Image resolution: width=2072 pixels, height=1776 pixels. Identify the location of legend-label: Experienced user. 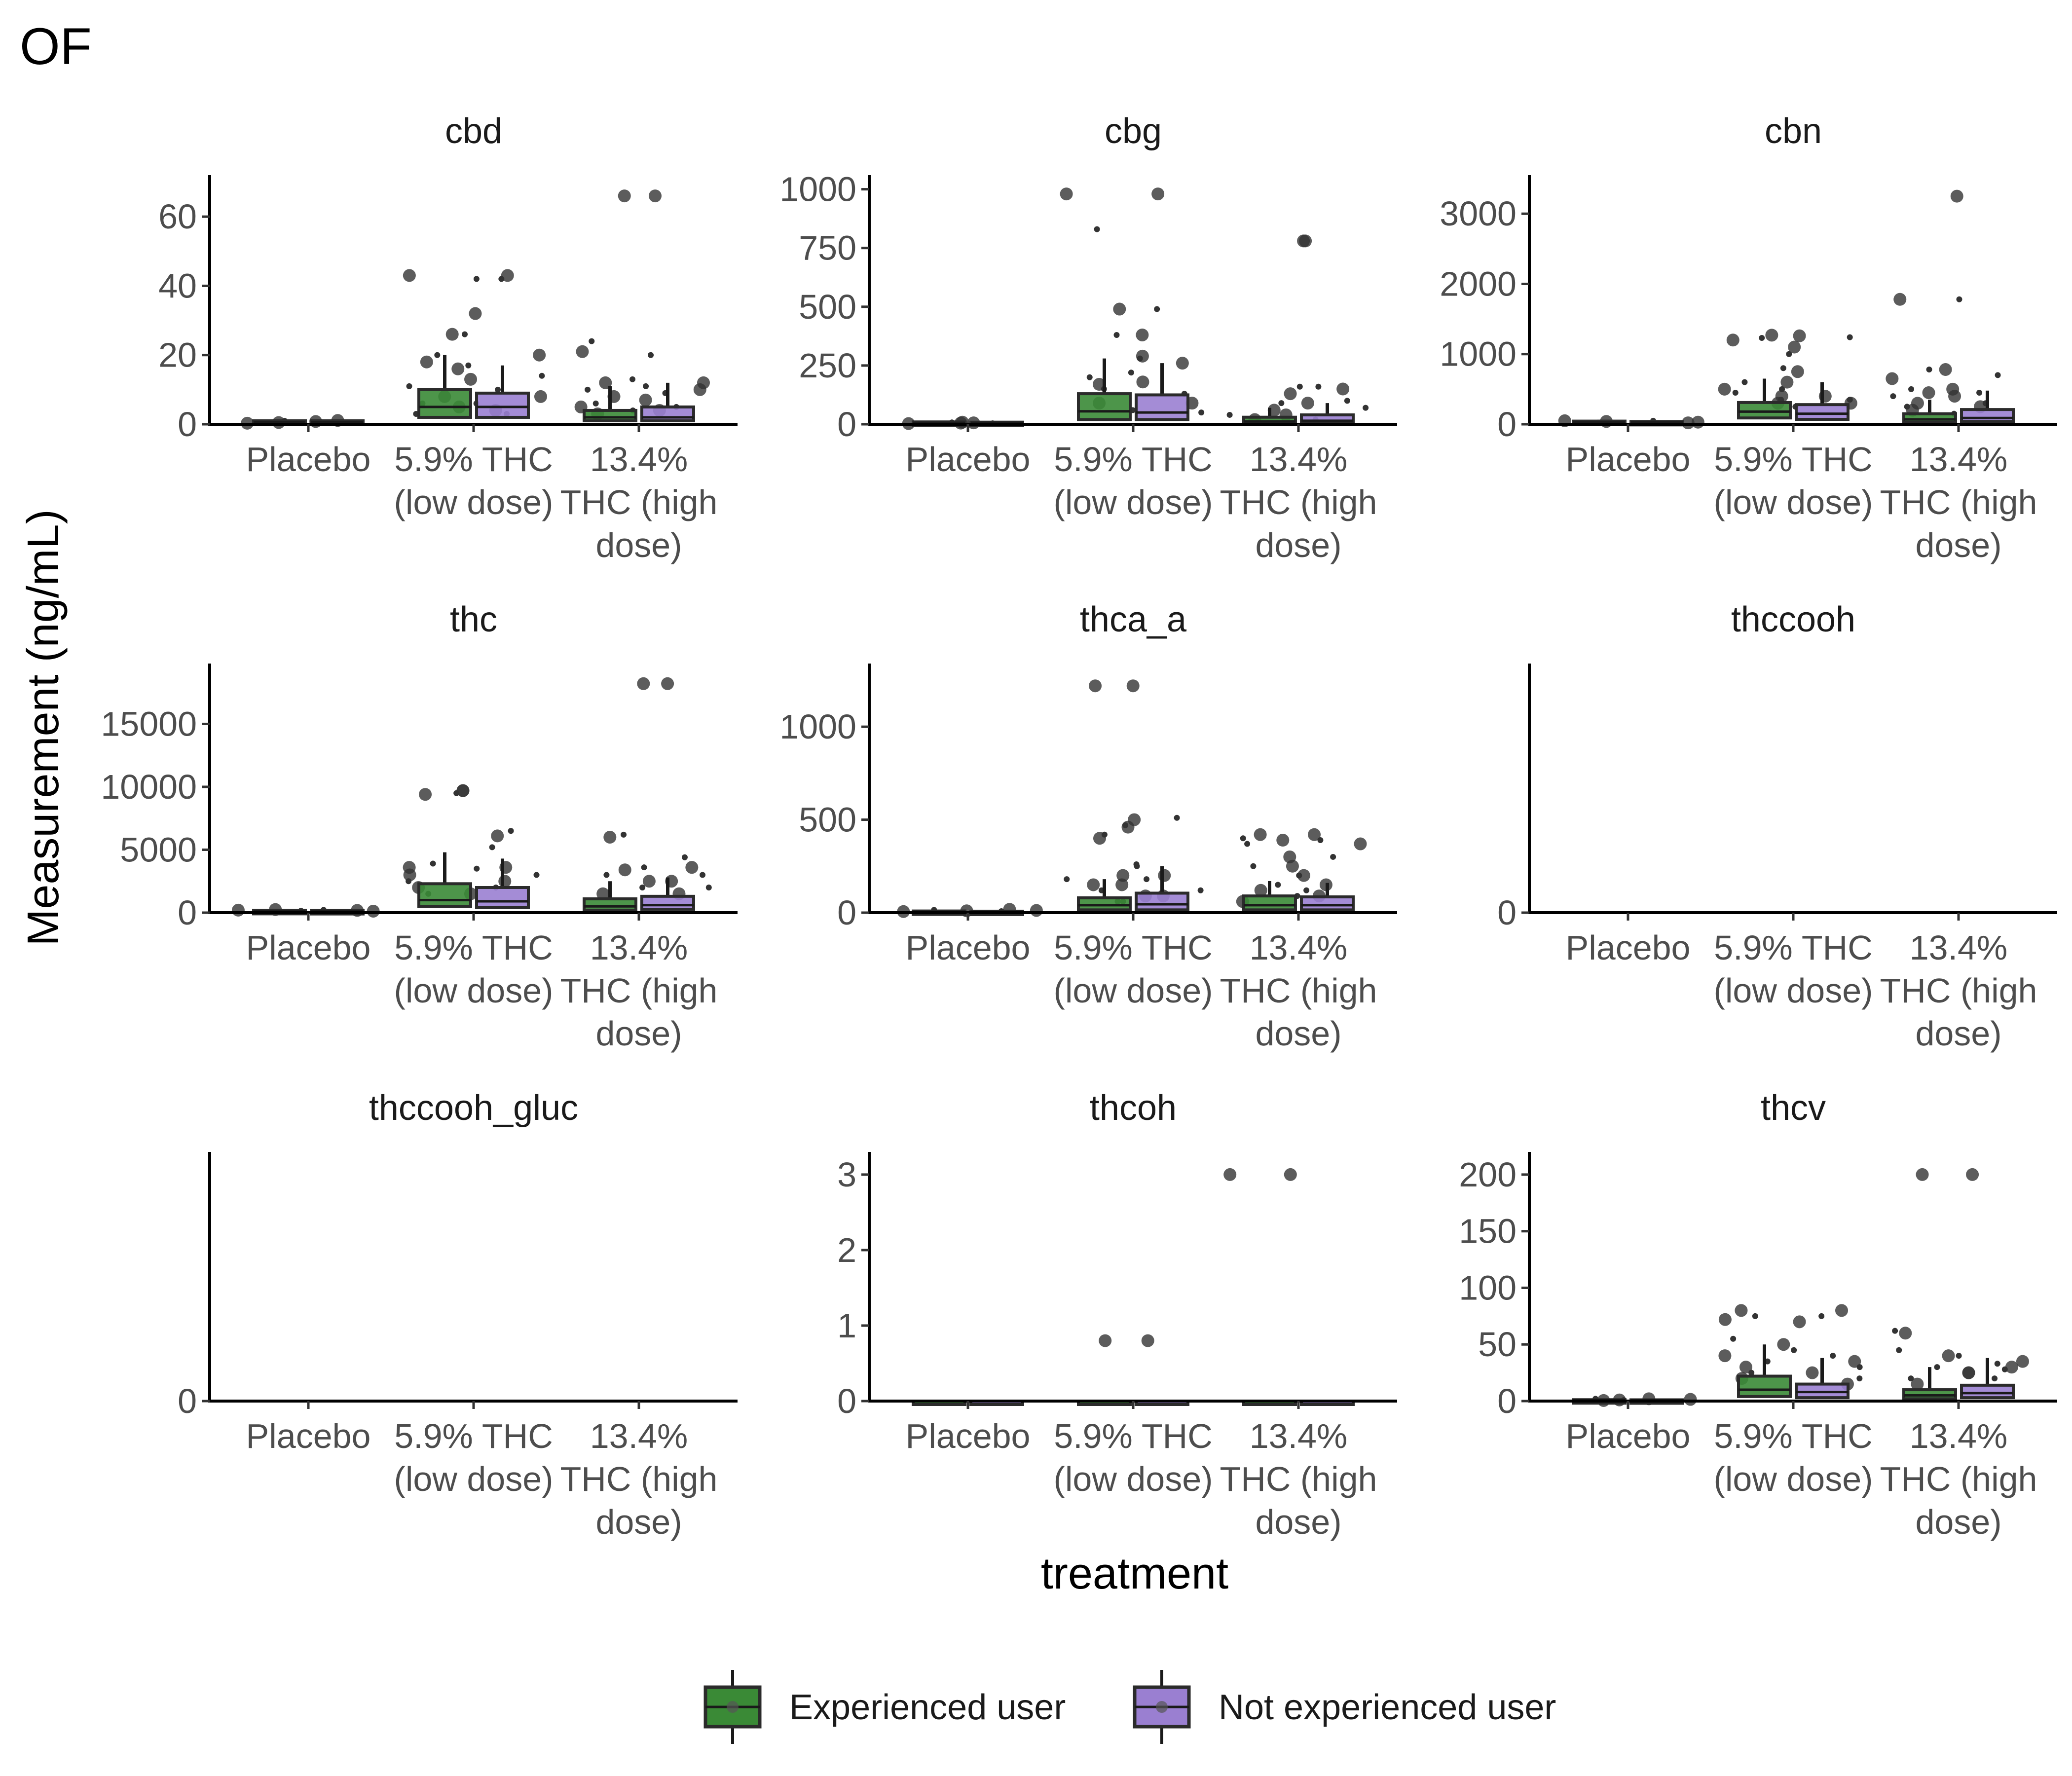
(928, 1707).